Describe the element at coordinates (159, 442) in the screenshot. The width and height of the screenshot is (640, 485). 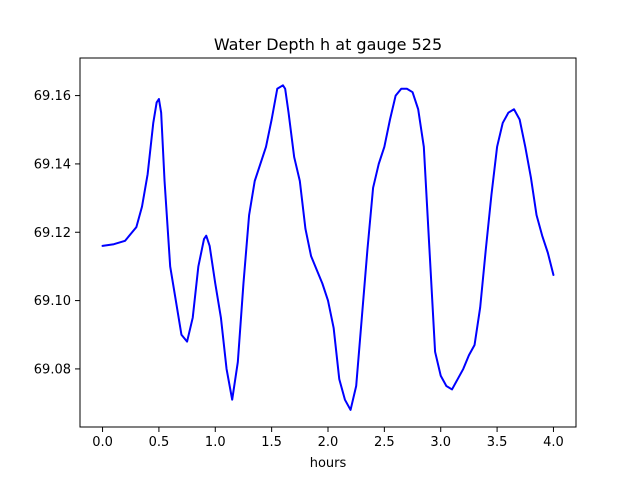
I see `x-tick-label: 0.5` at that location.